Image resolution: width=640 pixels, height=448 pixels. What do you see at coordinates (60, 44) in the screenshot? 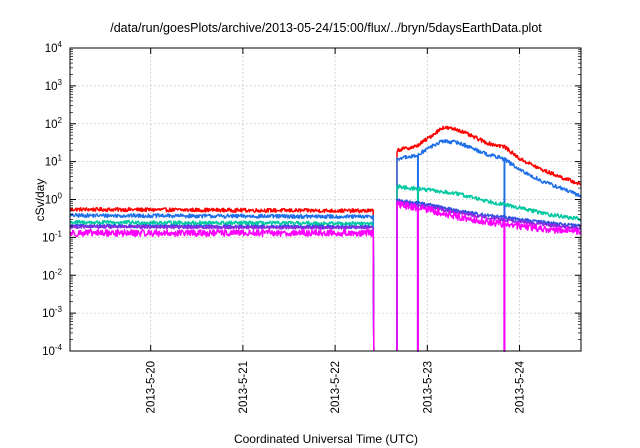
I see `y-tick-exponent: 4` at bounding box center [60, 44].